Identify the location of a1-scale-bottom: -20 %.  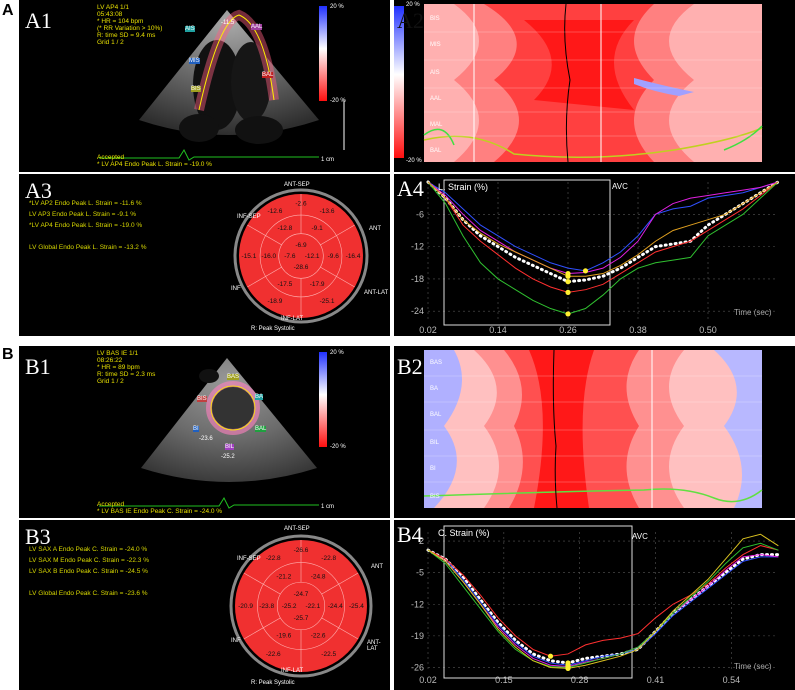
(338, 101).